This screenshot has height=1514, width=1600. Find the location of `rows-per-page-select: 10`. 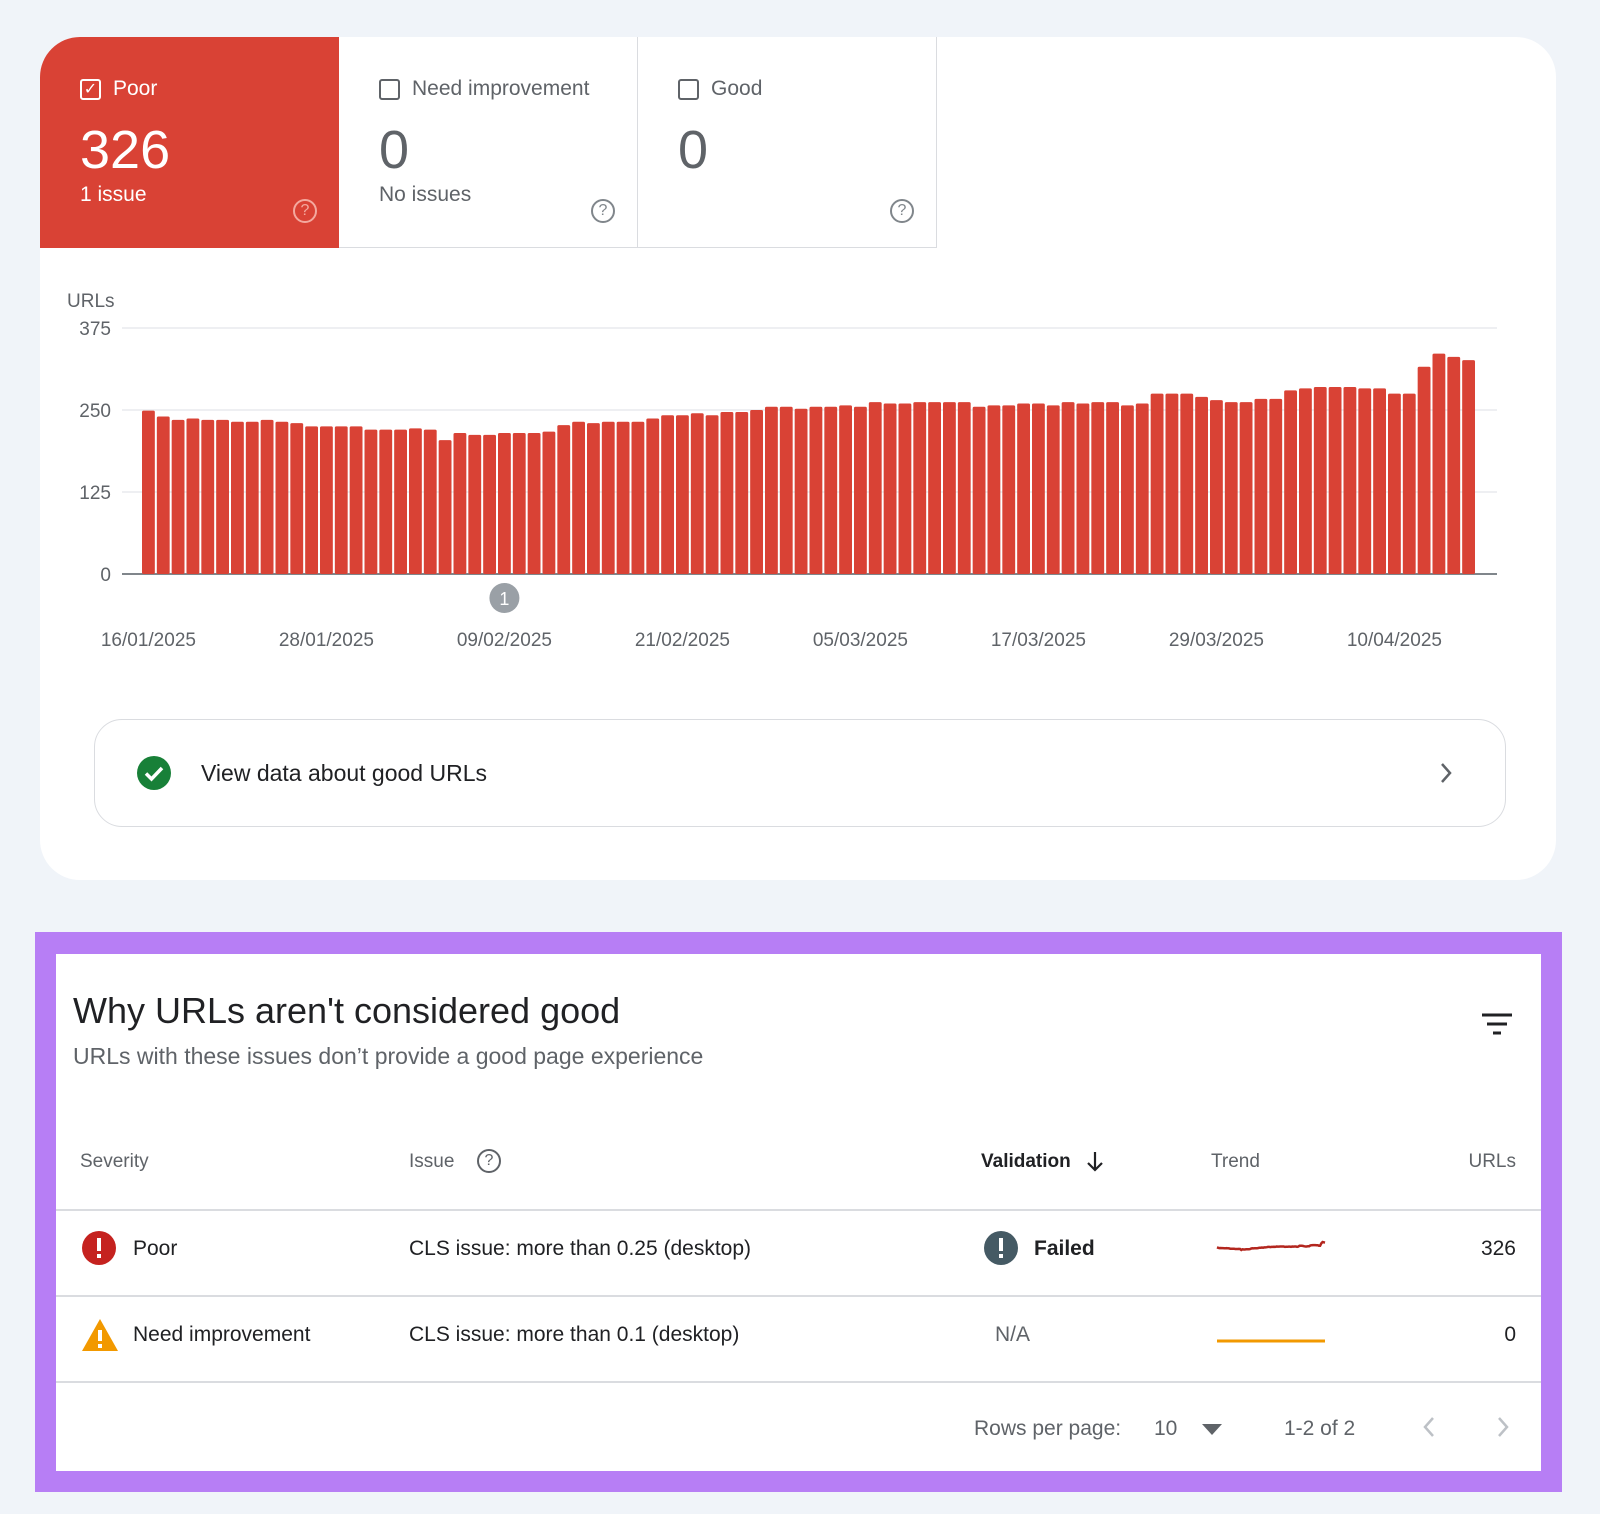

rows-per-page-select: 10 is located at coordinates (1166, 1428).